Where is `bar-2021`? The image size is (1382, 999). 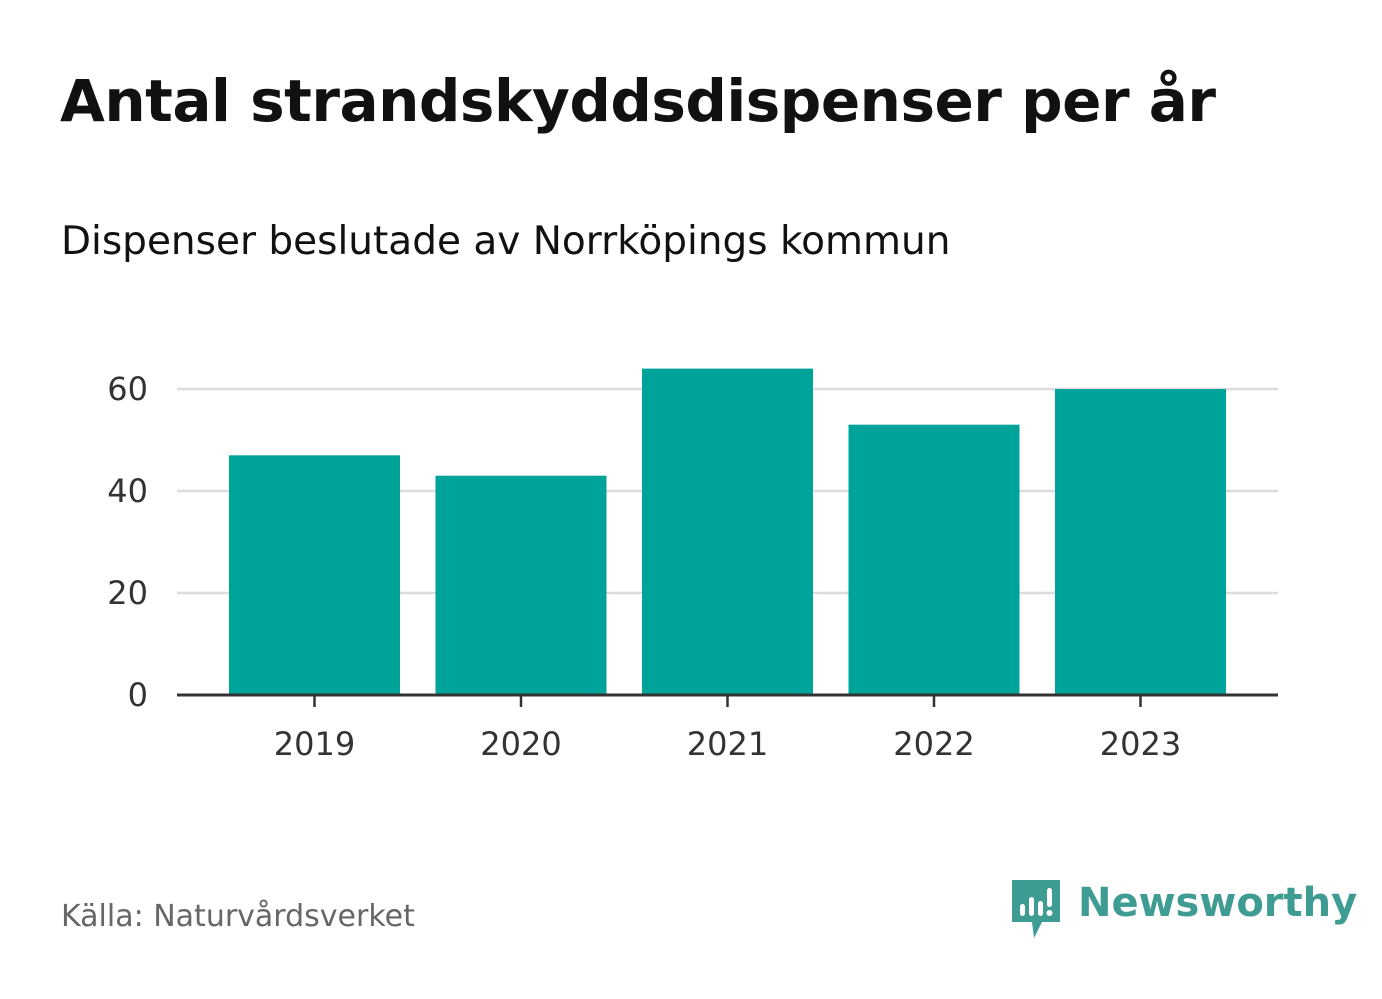 bar-2021 is located at coordinates (727, 531).